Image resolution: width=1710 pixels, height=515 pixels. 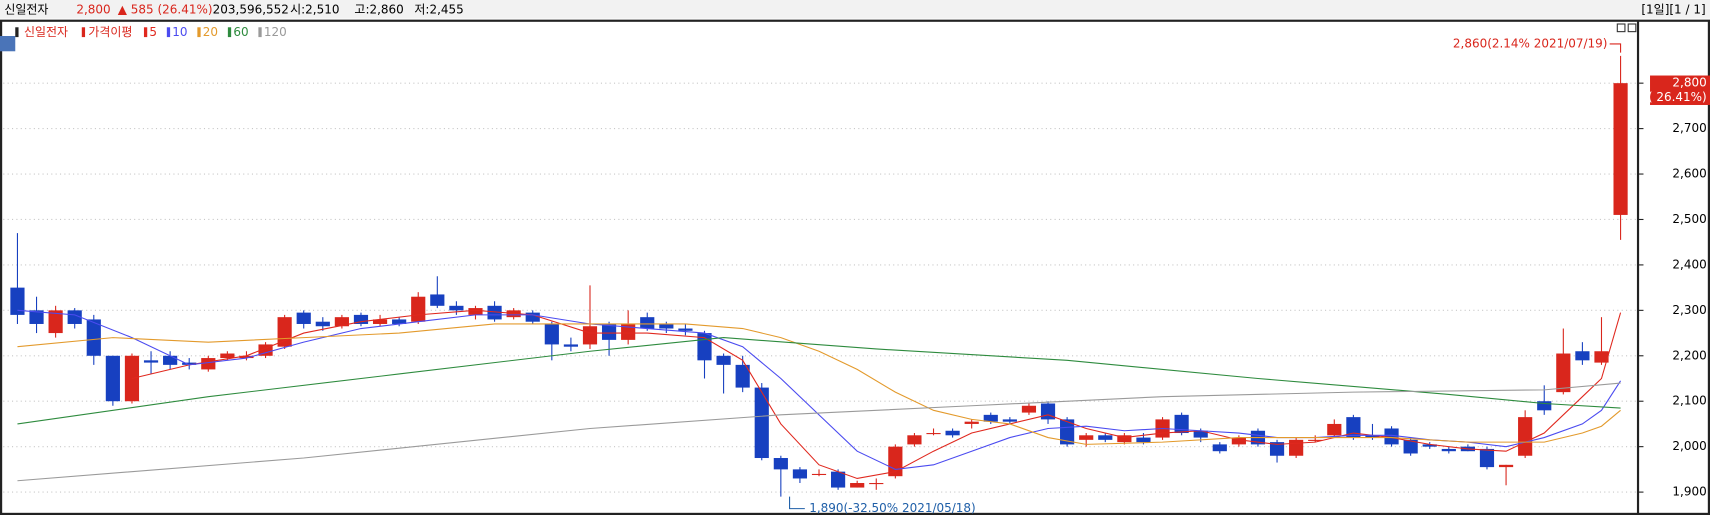 I want to click on open: 시:2,510, so click(x=314, y=9).